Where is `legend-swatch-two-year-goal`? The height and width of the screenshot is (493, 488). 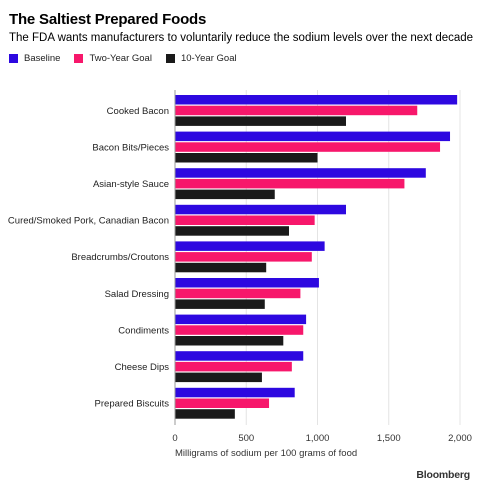 legend-swatch-two-year-goal is located at coordinates (79, 58).